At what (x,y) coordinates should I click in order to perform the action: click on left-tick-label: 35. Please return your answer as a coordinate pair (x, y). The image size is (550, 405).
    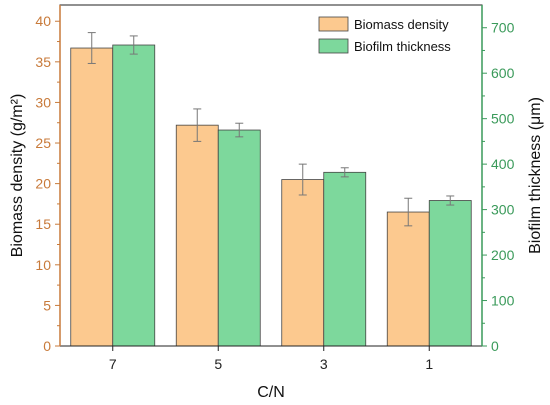
    Looking at the image, I should click on (43, 62).